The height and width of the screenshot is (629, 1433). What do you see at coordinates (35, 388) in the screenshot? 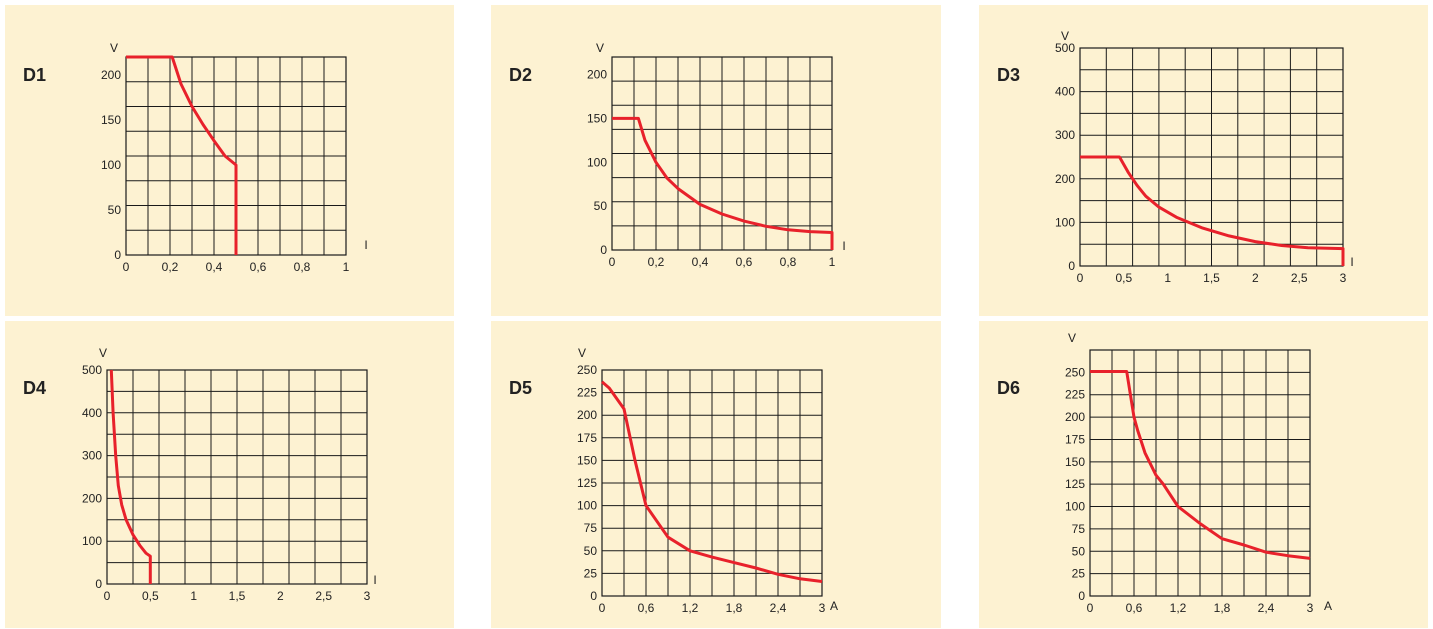
I see `chart-title: D4` at bounding box center [35, 388].